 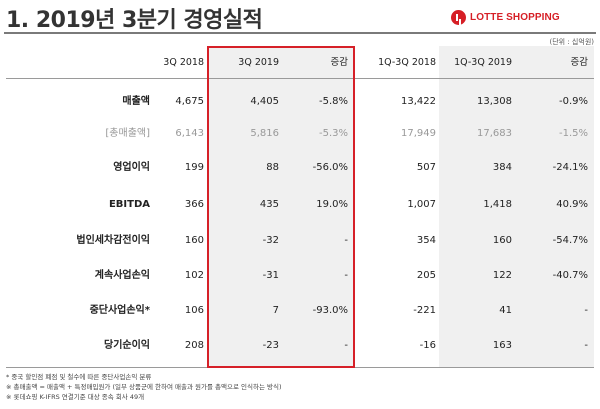 What do you see at coordinates (127, 133) in the screenshot?
I see `row-label: [총매출액]` at bounding box center [127, 133].